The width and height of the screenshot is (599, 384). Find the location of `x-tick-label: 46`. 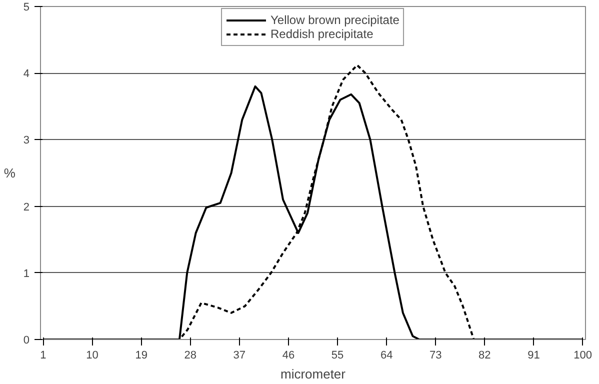

x-tick-label: 46 is located at coordinates (288, 356).